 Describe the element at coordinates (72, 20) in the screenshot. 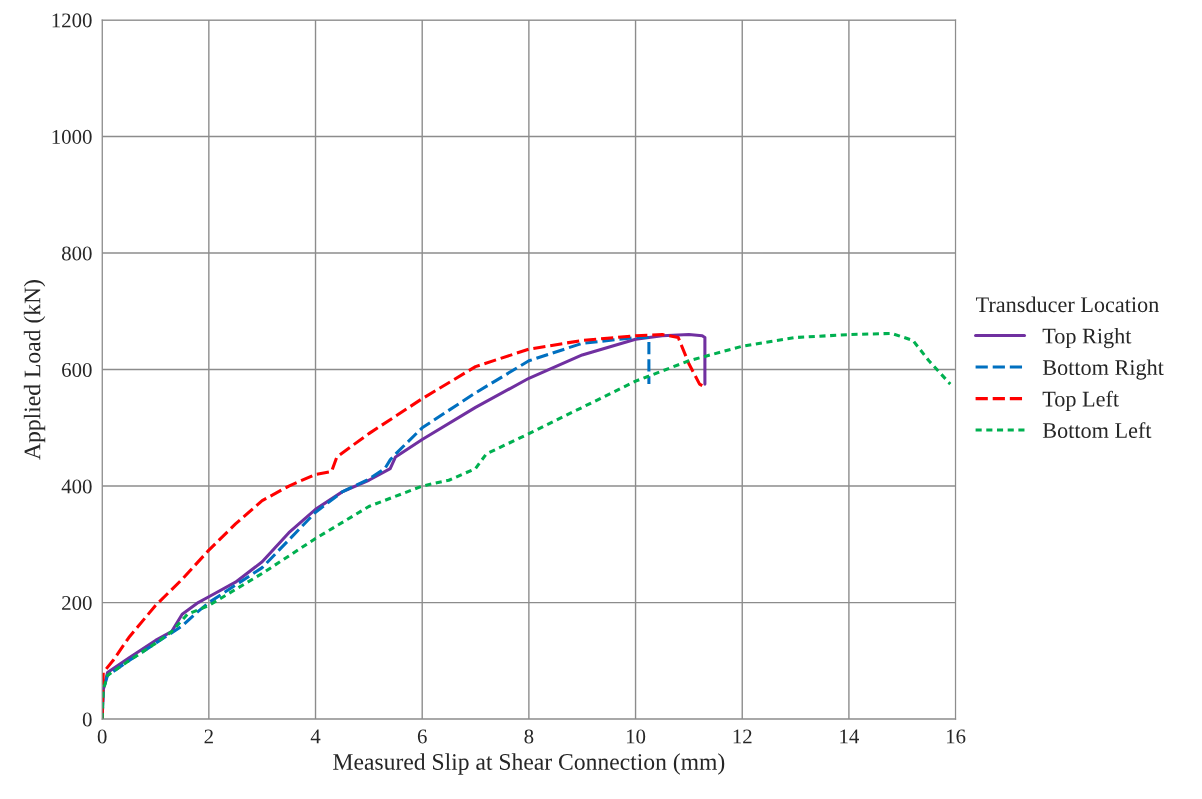

I see `y-tick-label: 1200` at that location.